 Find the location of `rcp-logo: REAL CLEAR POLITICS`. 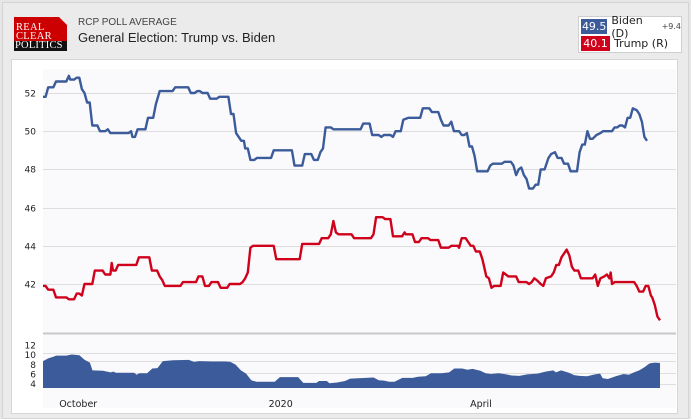

rcp-logo: REAL CLEAR POLITICS is located at coordinates (40, 34).